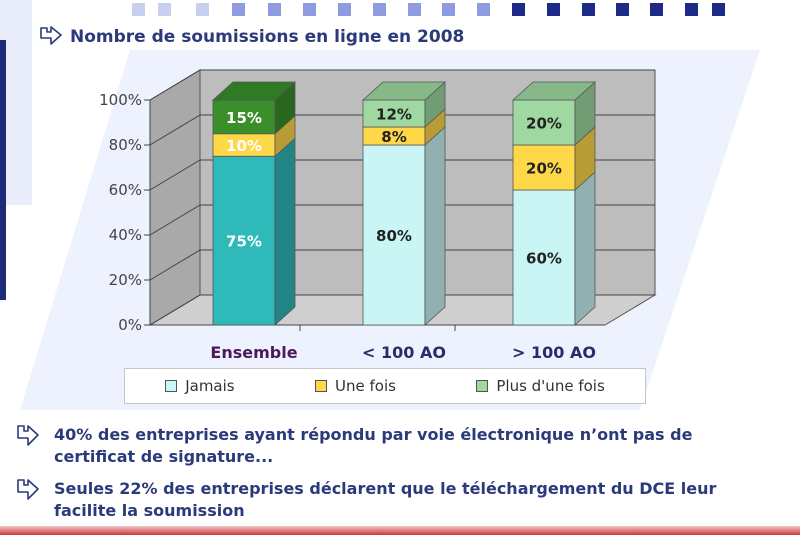  Describe the element at coordinates (125, 280) in the screenshot. I see `y-tick-label: 20%` at that location.